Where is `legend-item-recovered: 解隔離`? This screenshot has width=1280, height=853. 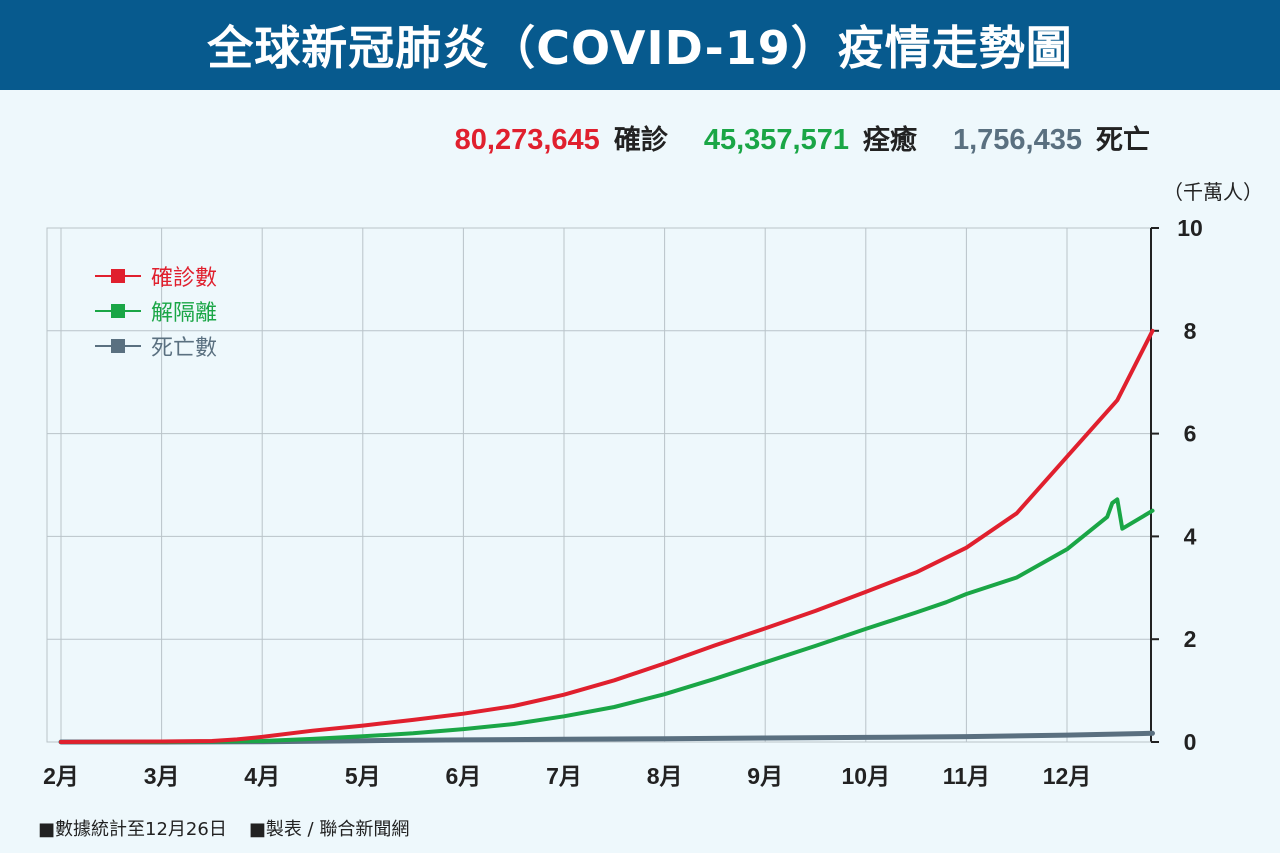
legend-item-recovered: 解隔離 is located at coordinates (156, 310).